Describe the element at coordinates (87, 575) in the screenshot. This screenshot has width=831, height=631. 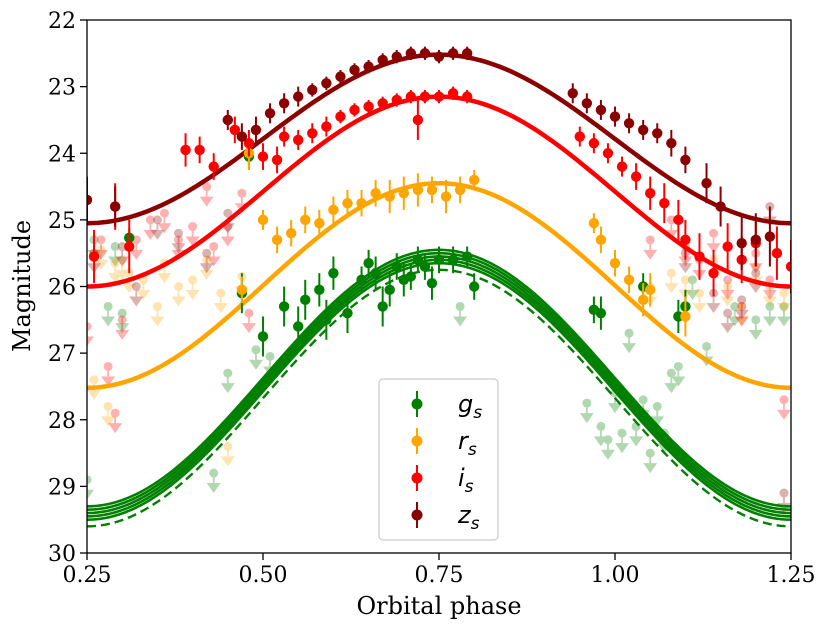
I see `x-tick-label: 0.25` at that location.